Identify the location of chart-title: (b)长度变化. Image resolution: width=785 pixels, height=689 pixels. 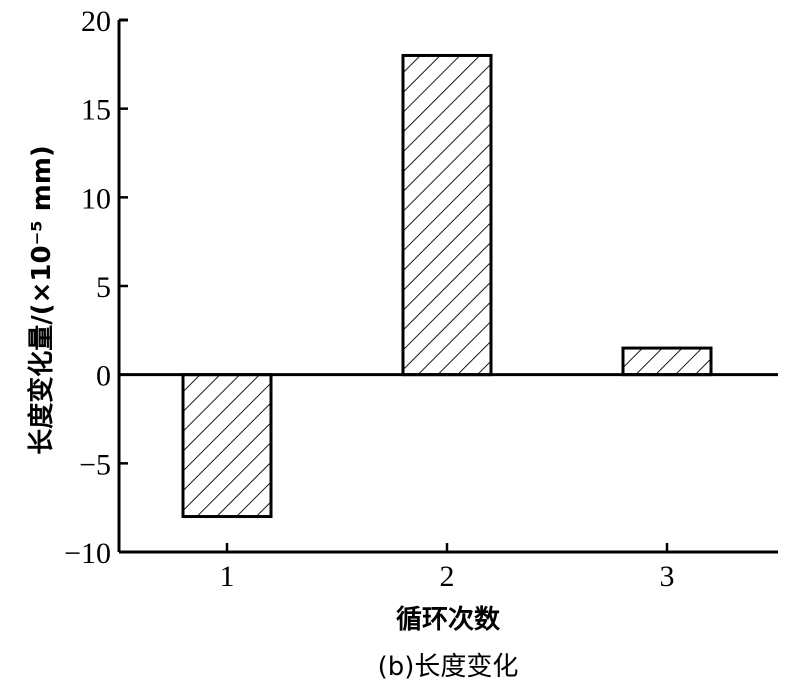
(448, 667).